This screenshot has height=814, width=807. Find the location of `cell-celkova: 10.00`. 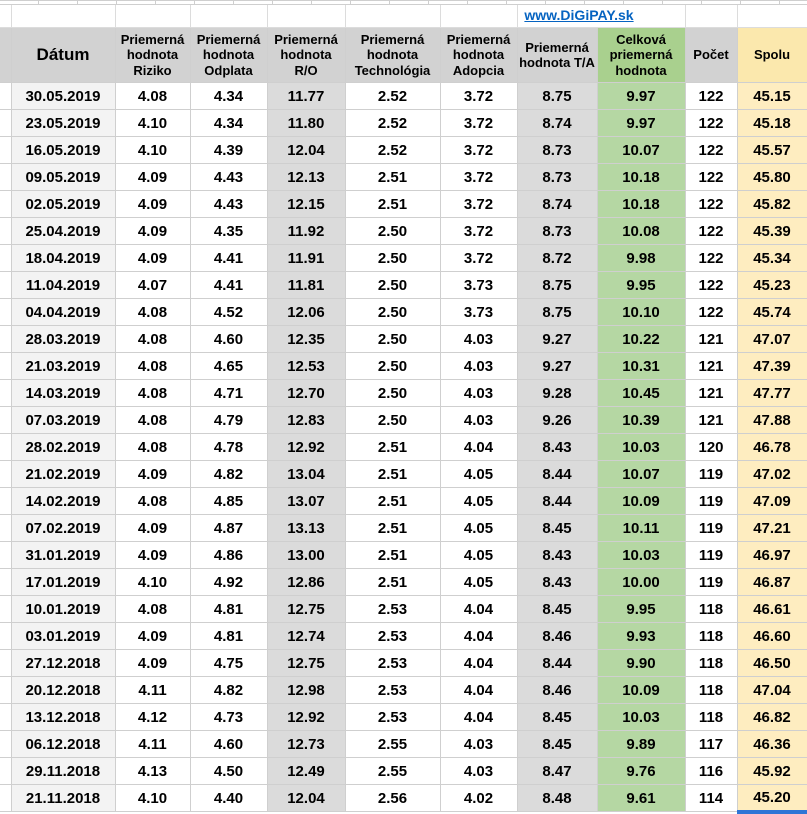

cell-celkova: 10.00 is located at coordinates (641, 582).